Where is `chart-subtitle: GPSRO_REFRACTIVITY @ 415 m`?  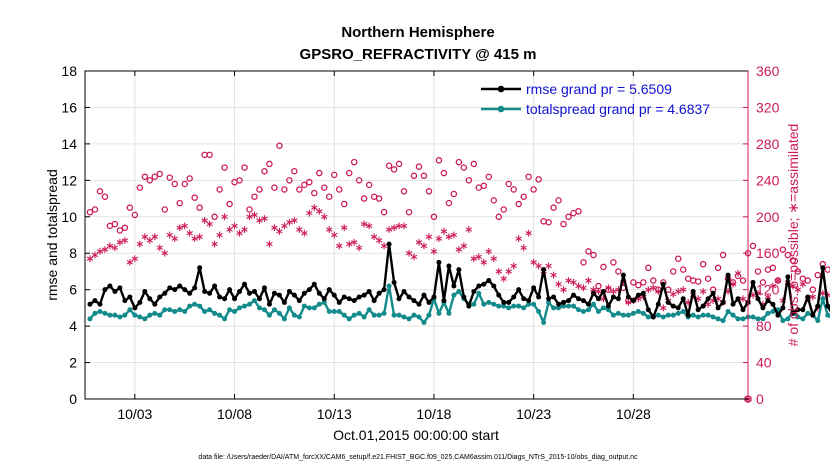 chart-subtitle: GPSRO_REFRACTIVITY @ 415 m is located at coordinates (418, 54).